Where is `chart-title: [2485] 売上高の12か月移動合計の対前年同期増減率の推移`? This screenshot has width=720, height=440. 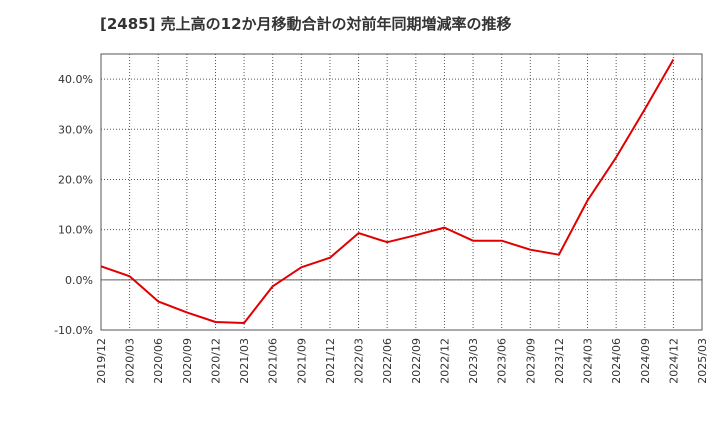 chart-title: [2485] 売上高の12か月移動合計の対前年同期増減率の推移 is located at coordinates (306, 24).